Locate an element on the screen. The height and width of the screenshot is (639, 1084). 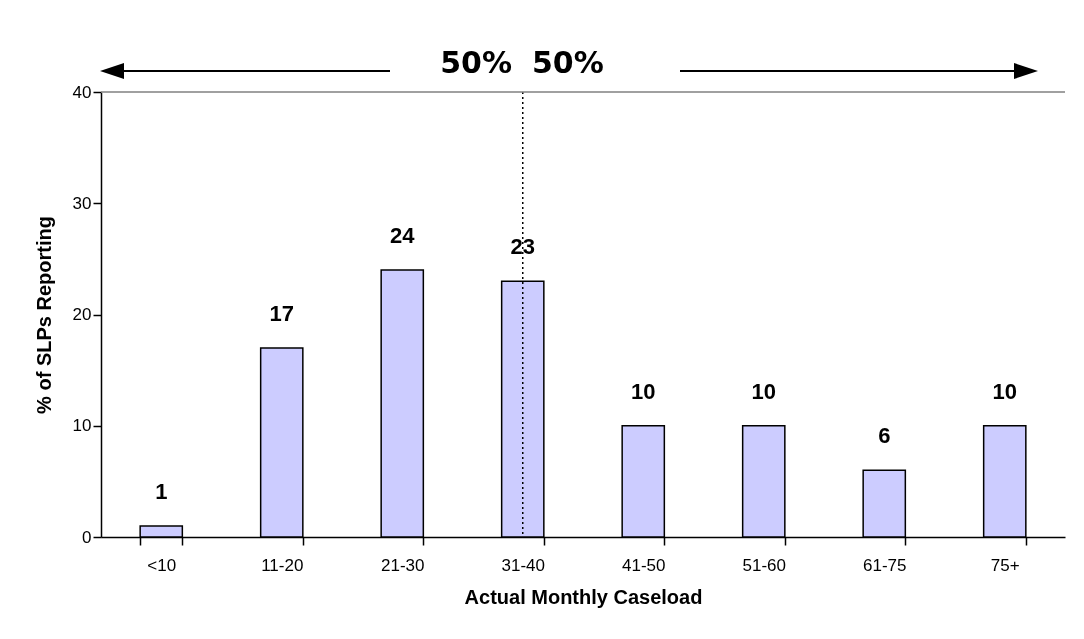
y-axis-title: % of SLPs Reporting is located at coordinates (43, 315).